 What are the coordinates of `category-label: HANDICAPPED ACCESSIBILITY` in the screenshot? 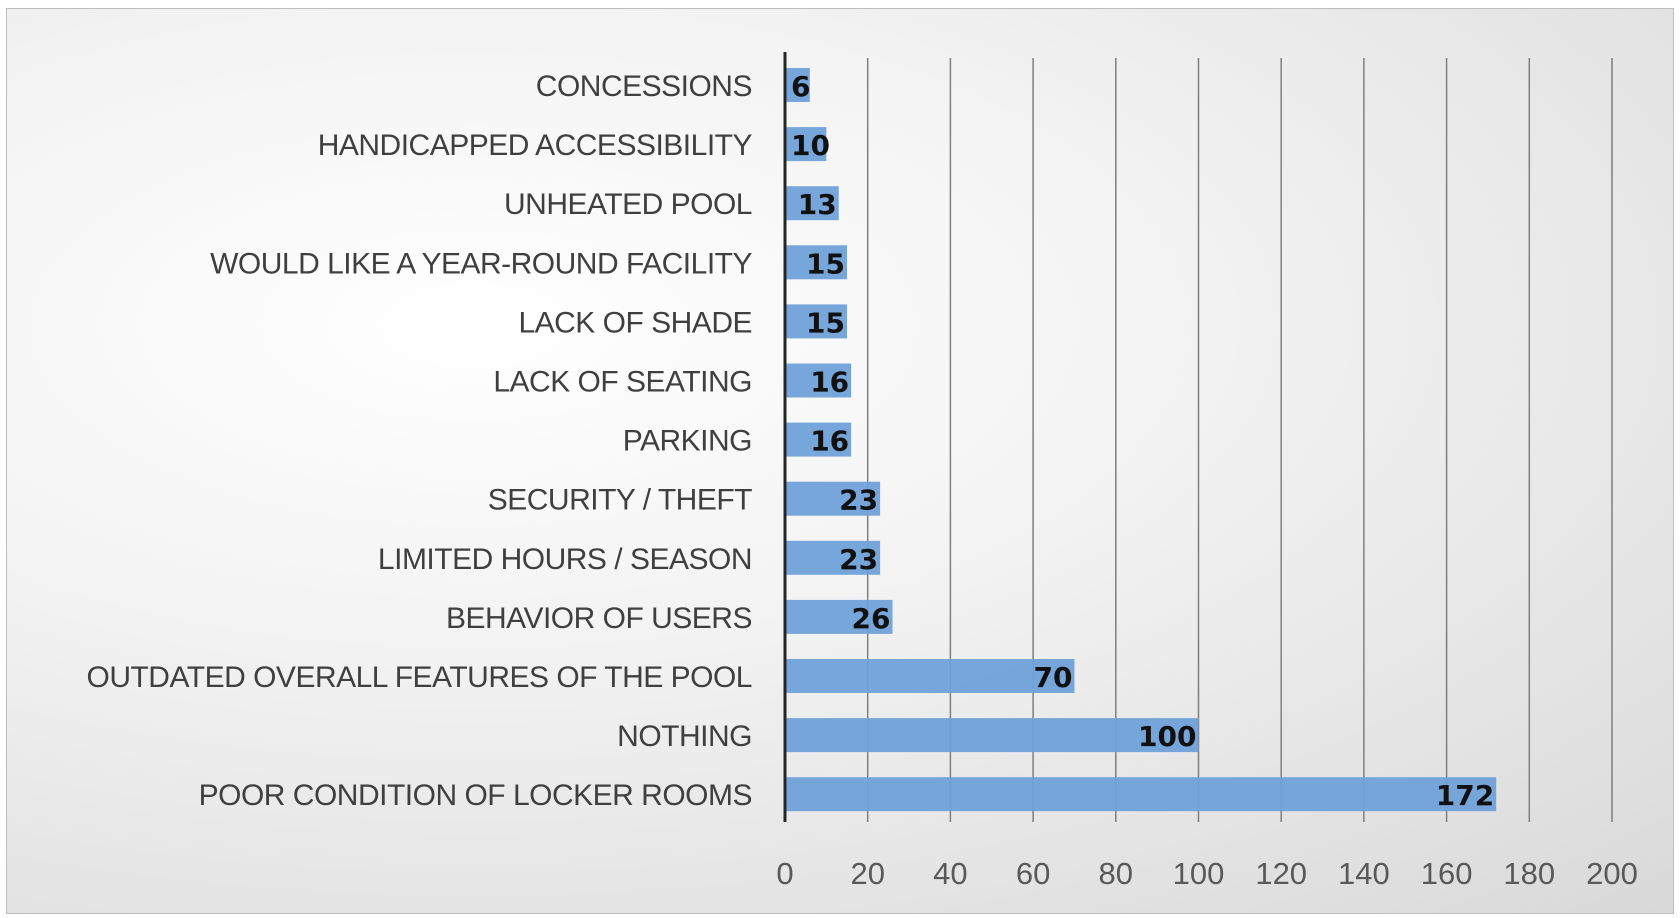 It's located at (535, 145).